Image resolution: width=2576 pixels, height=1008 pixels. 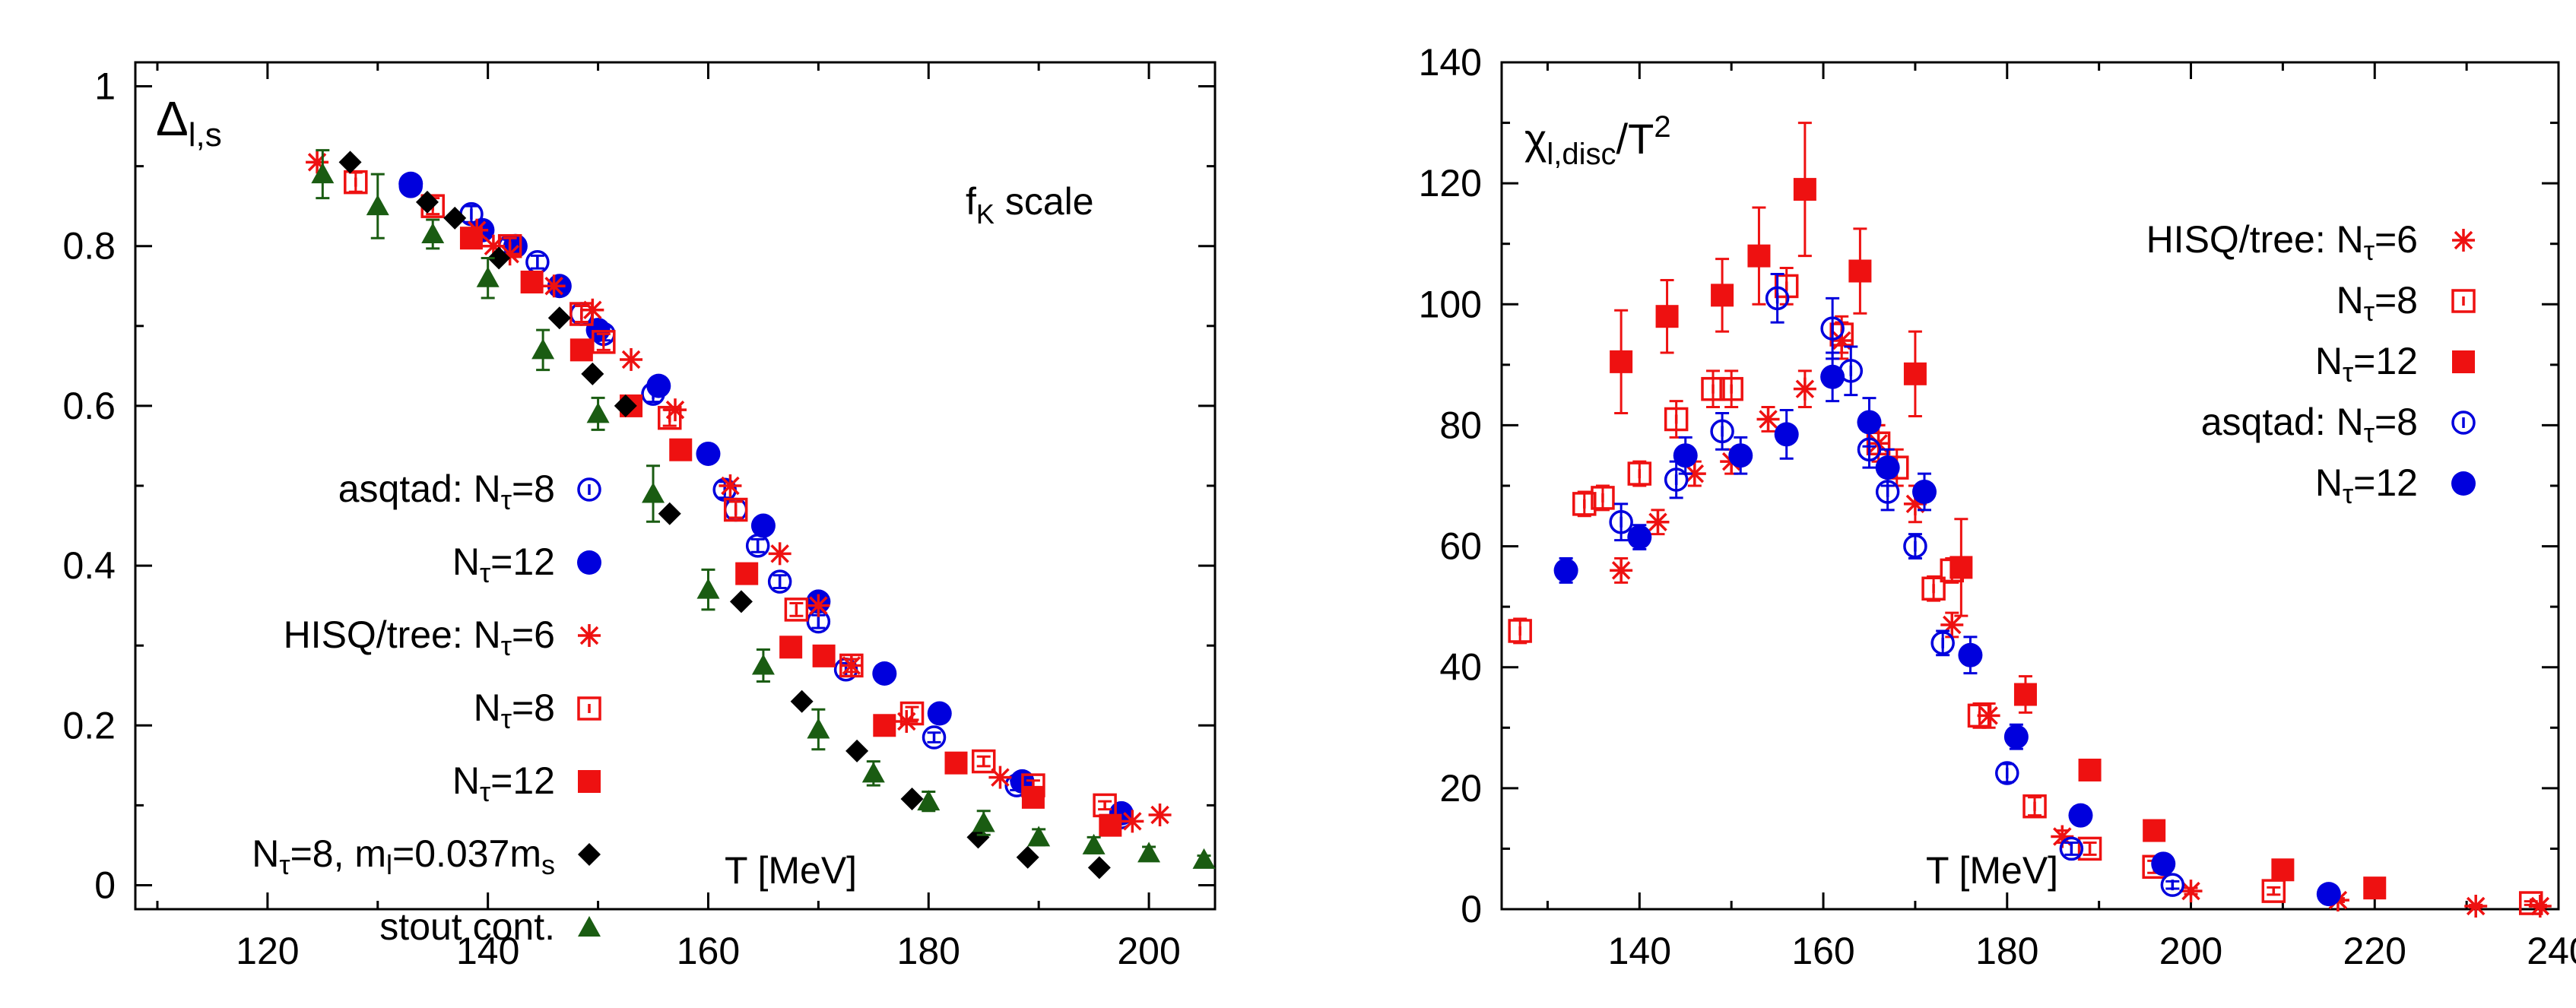 What do you see at coordinates (1992, 870) in the screenshot?
I see `x-axis-title: T [MeV]` at bounding box center [1992, 870].